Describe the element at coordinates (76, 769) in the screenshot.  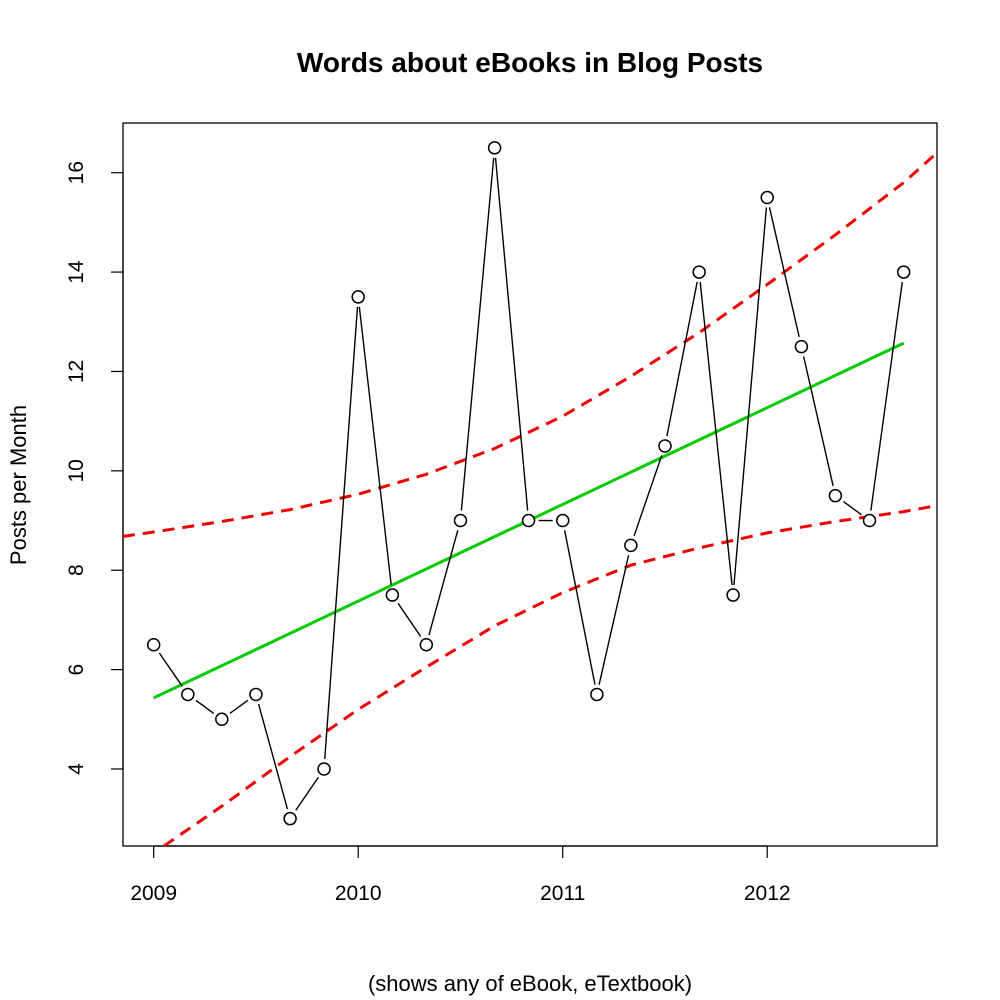
I see `y-tick-label: 4` at that location.